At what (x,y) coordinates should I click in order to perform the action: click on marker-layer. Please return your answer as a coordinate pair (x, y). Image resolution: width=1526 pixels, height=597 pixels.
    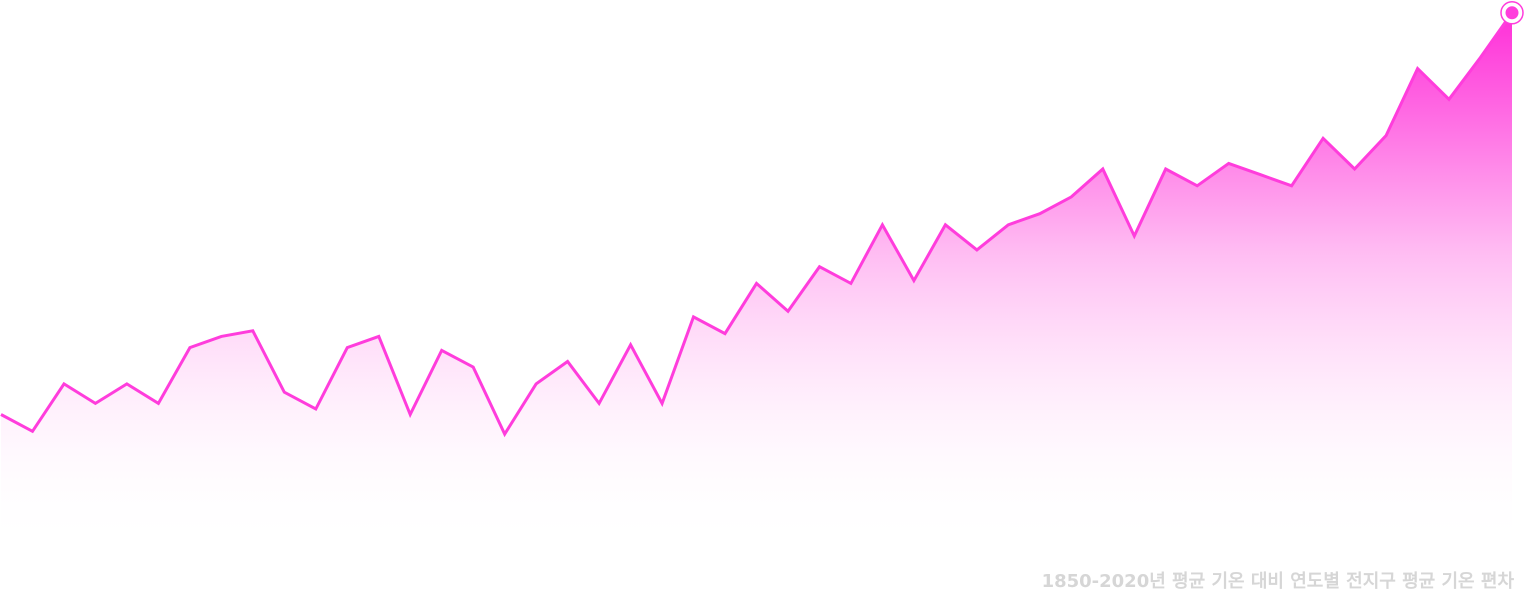
    Looking at the image, I should click on (1512, 13).